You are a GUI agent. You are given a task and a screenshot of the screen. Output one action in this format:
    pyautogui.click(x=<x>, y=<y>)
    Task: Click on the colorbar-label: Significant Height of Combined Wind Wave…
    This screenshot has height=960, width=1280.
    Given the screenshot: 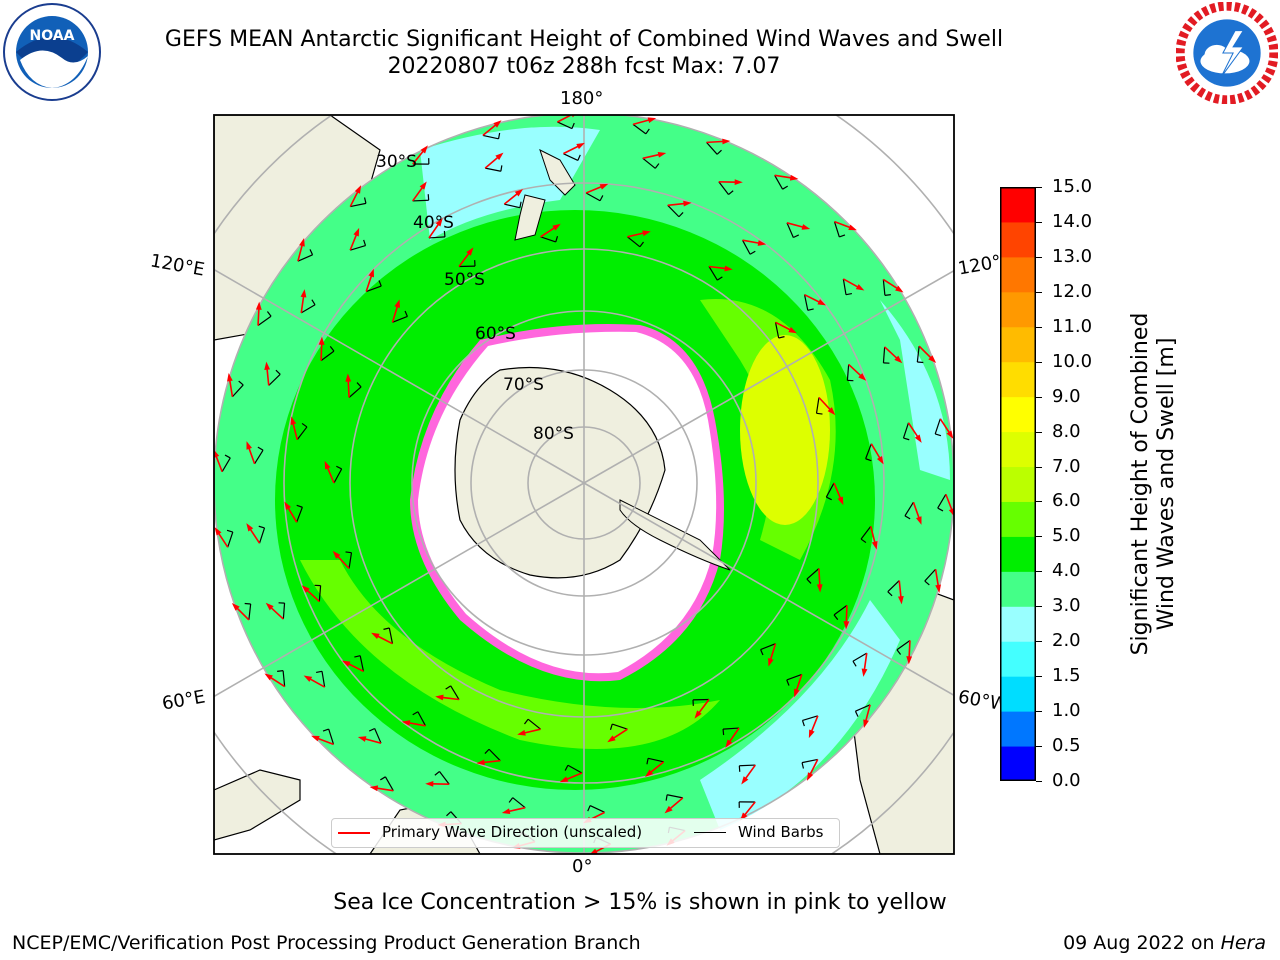 What is the action you would take?
    pyautogui.click(x=1154, y=484)
    